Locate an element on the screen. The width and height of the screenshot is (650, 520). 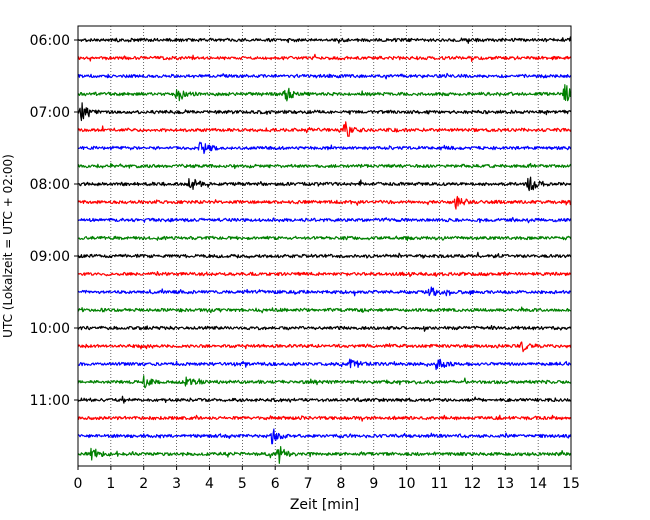
x-tick-label: 9 is located at coordinates (373, 484).